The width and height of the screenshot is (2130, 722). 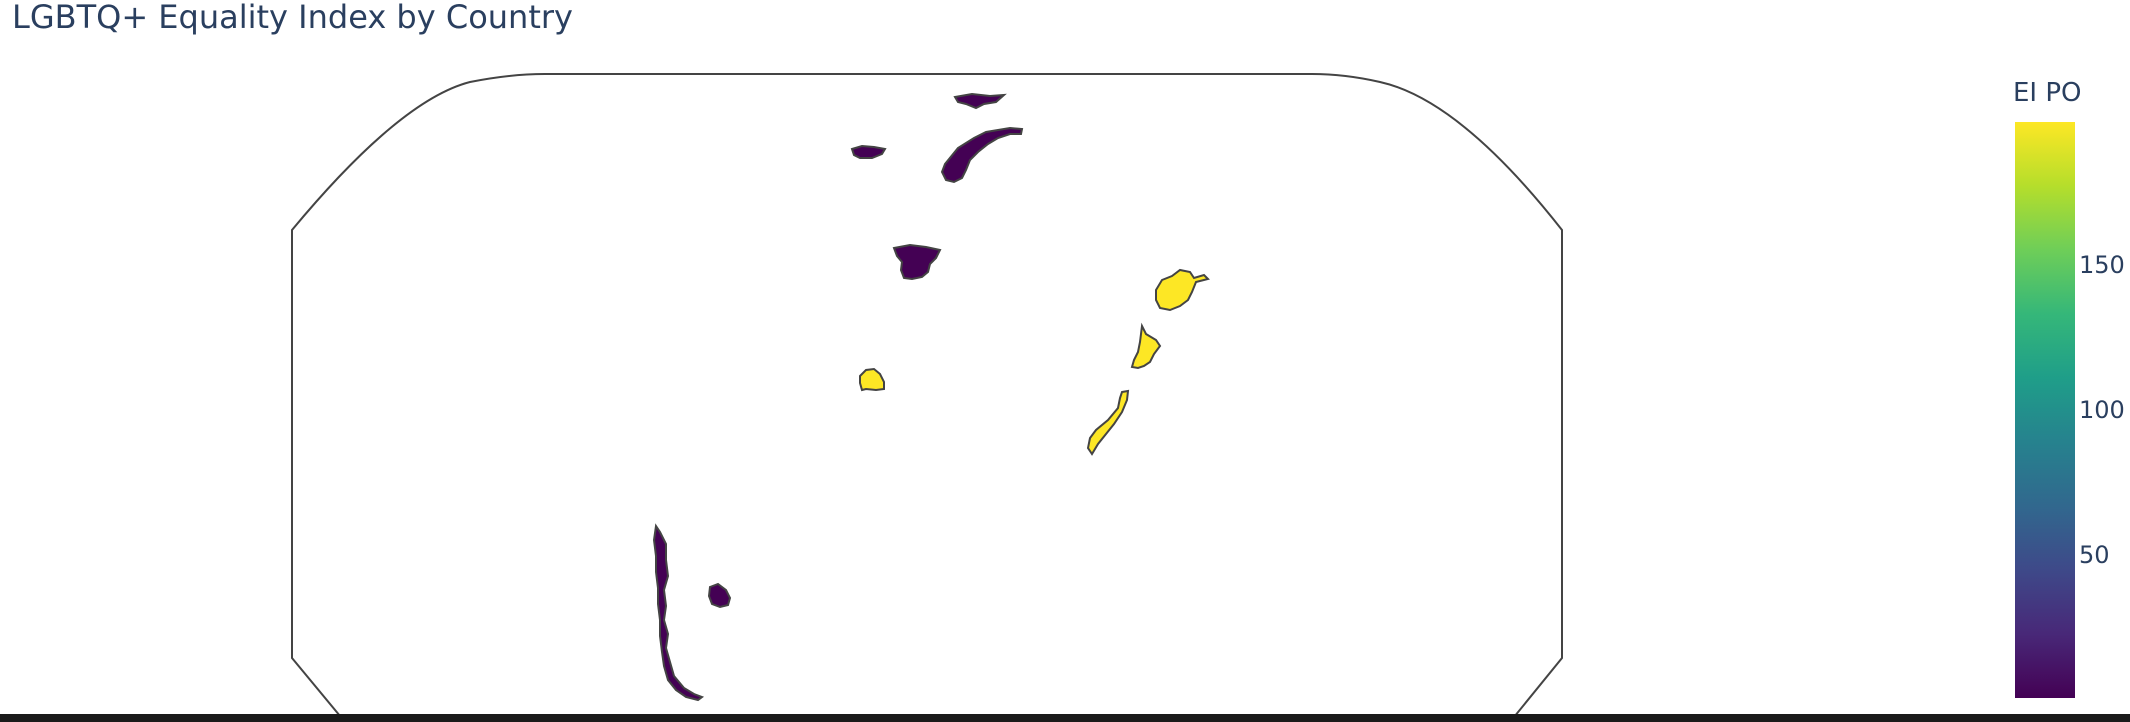 I want to click on colorbar-gradient, so click(x=2045, y=410).